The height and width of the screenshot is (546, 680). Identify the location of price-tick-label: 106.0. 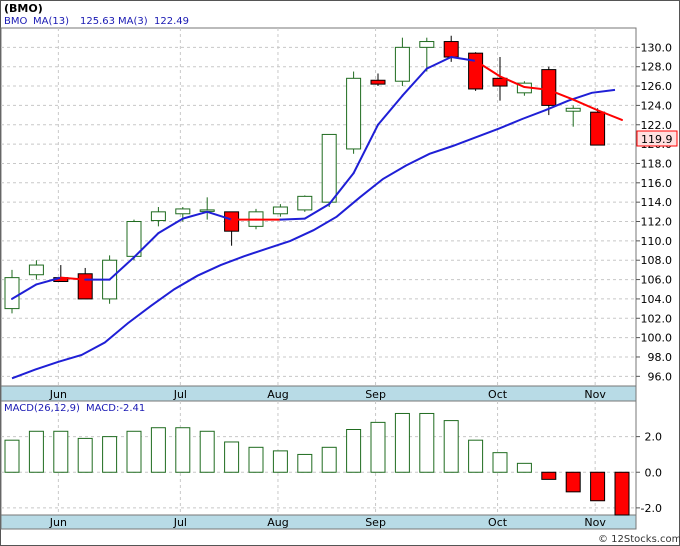
(657, 280).